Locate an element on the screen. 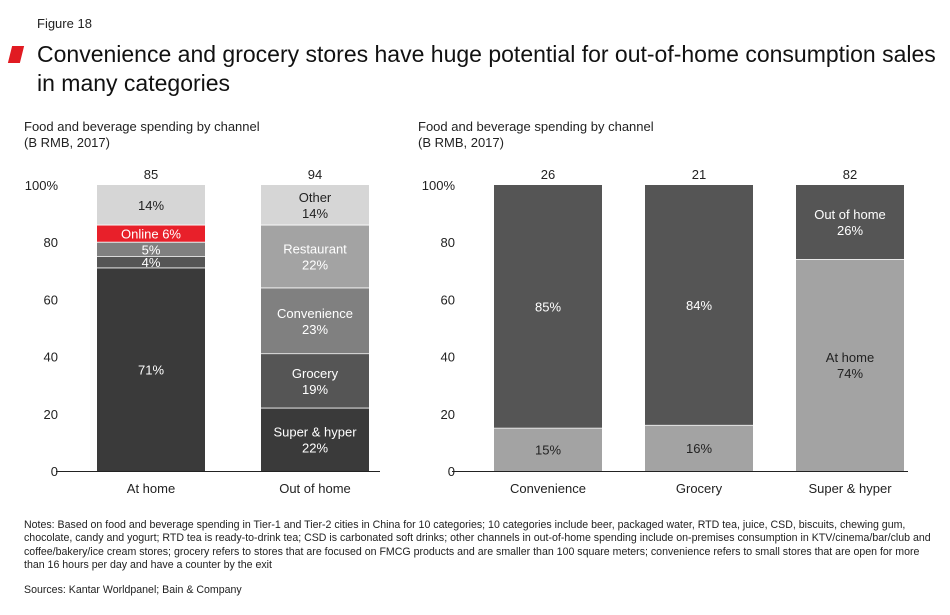  left-bar-0-segment-4-label-0: 14% is located at coordinates (151, 205).